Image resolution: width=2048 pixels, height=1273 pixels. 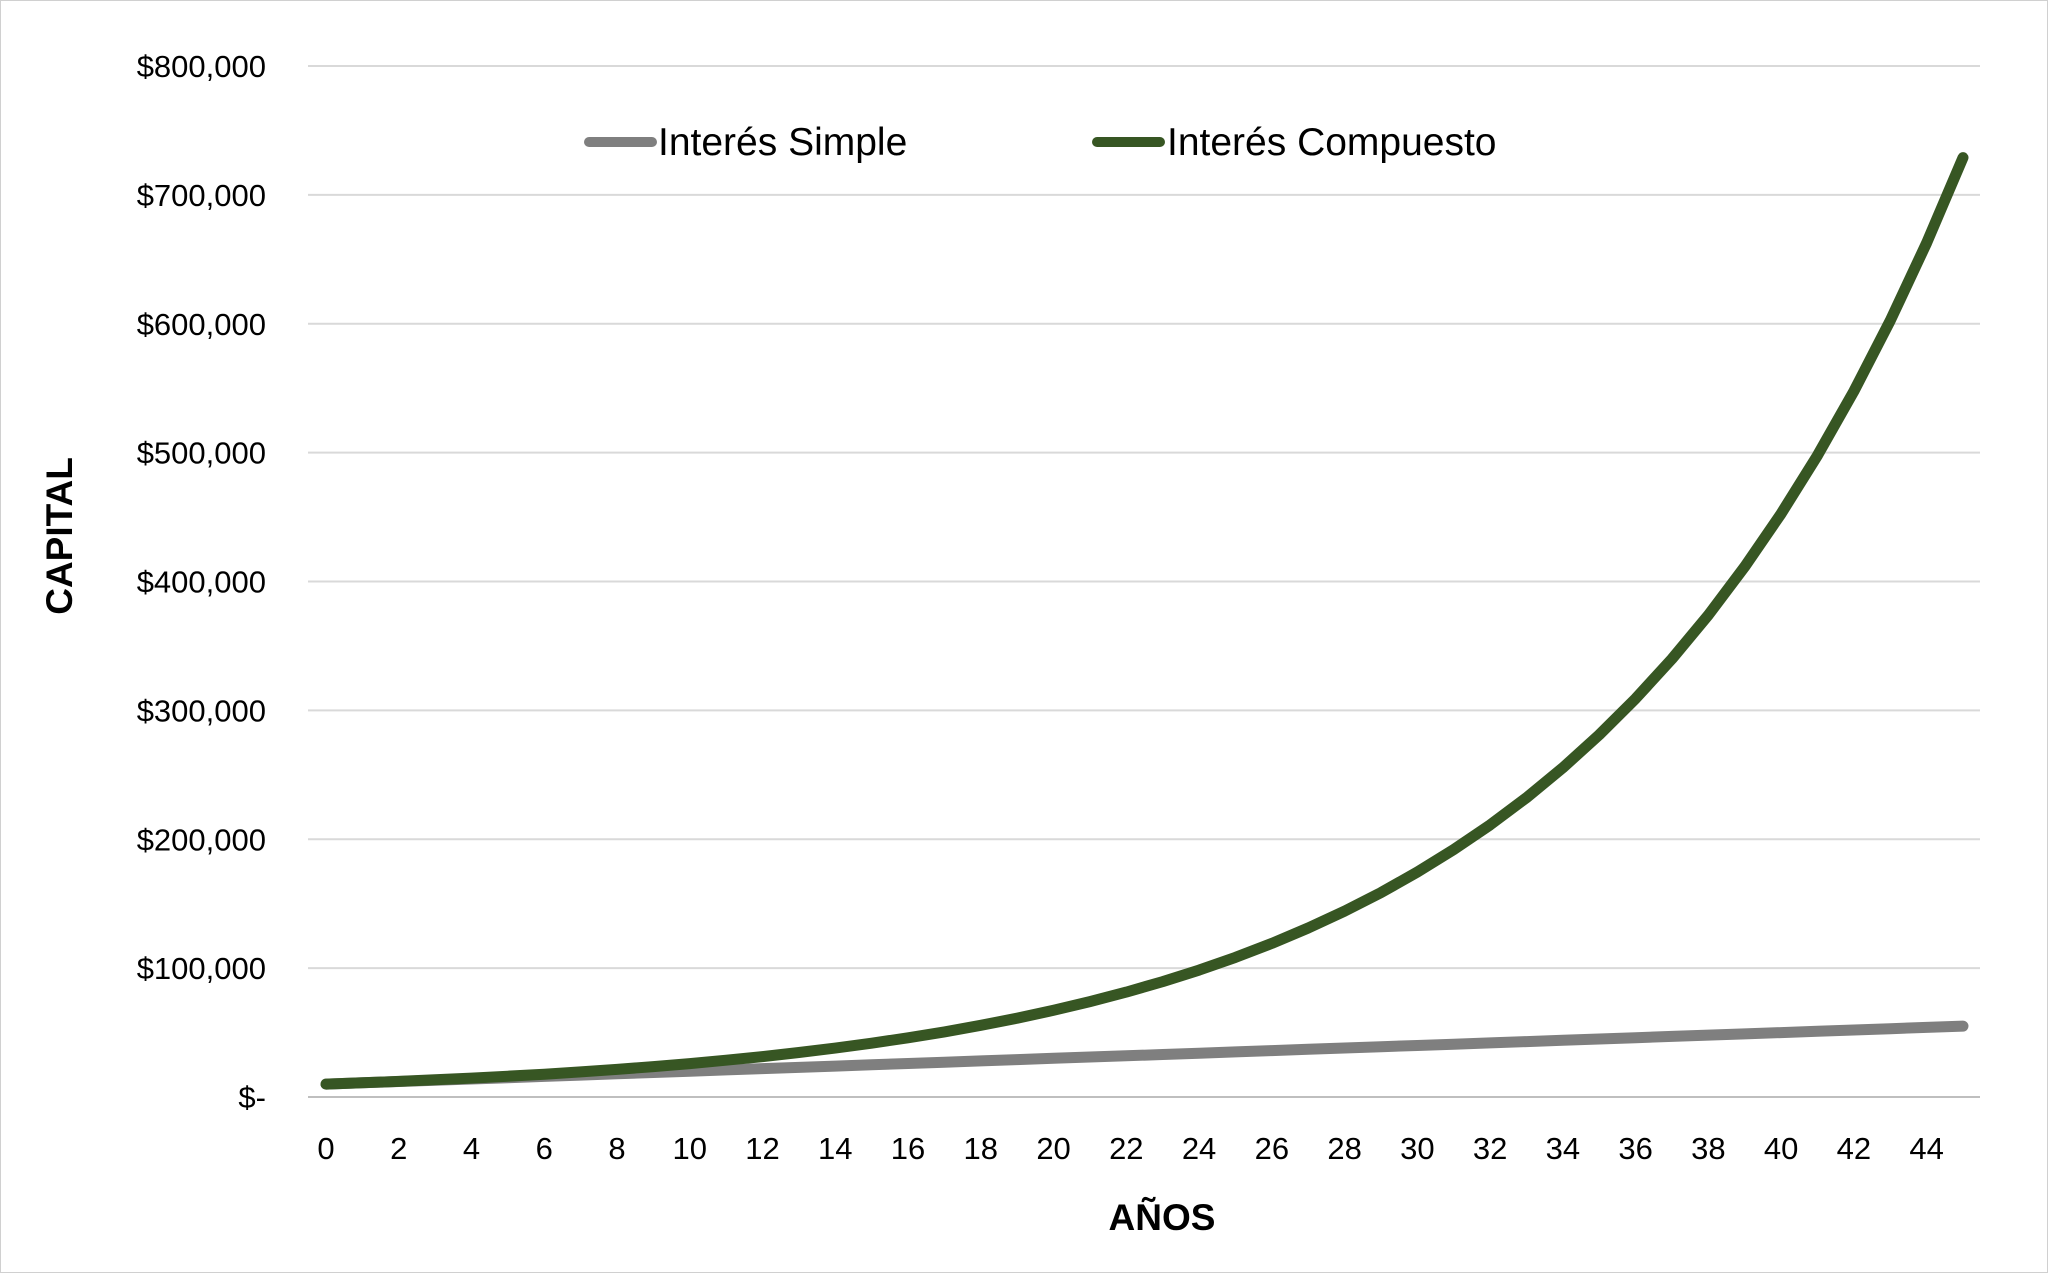 I want to click on x-tick-label: 28, so click(x=1344, y=1148).